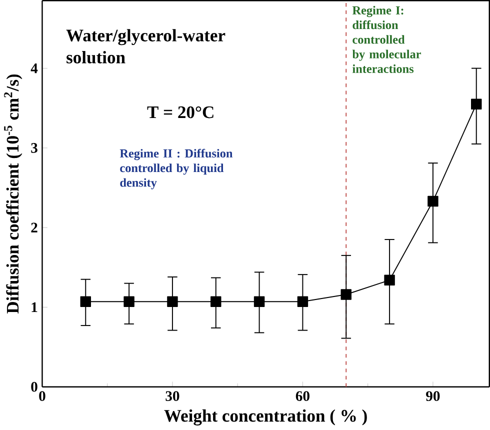 This screenshot has width=490, height=430. I want to click on y-tick-label: 2, so click(34, 227).